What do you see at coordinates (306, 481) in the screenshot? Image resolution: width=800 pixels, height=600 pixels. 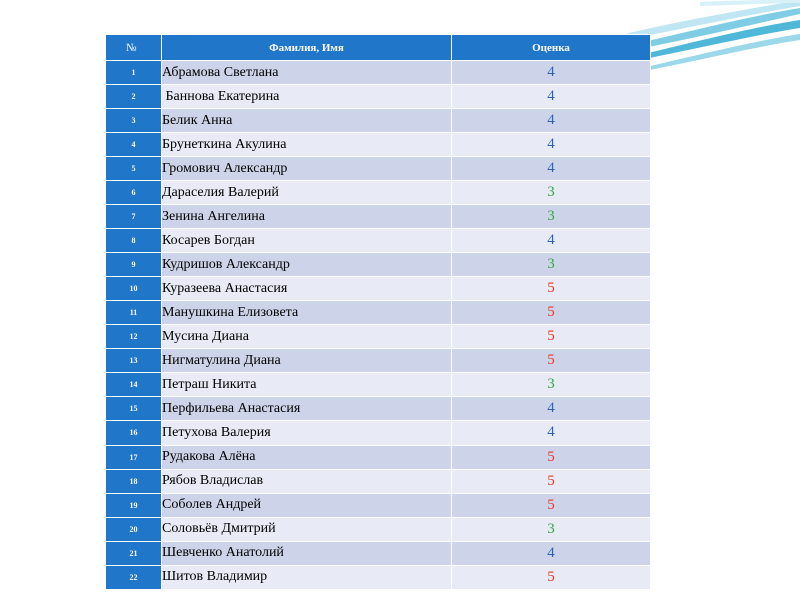 I see `student-name: Рябов Владислав` at bounding box center [306, 481].